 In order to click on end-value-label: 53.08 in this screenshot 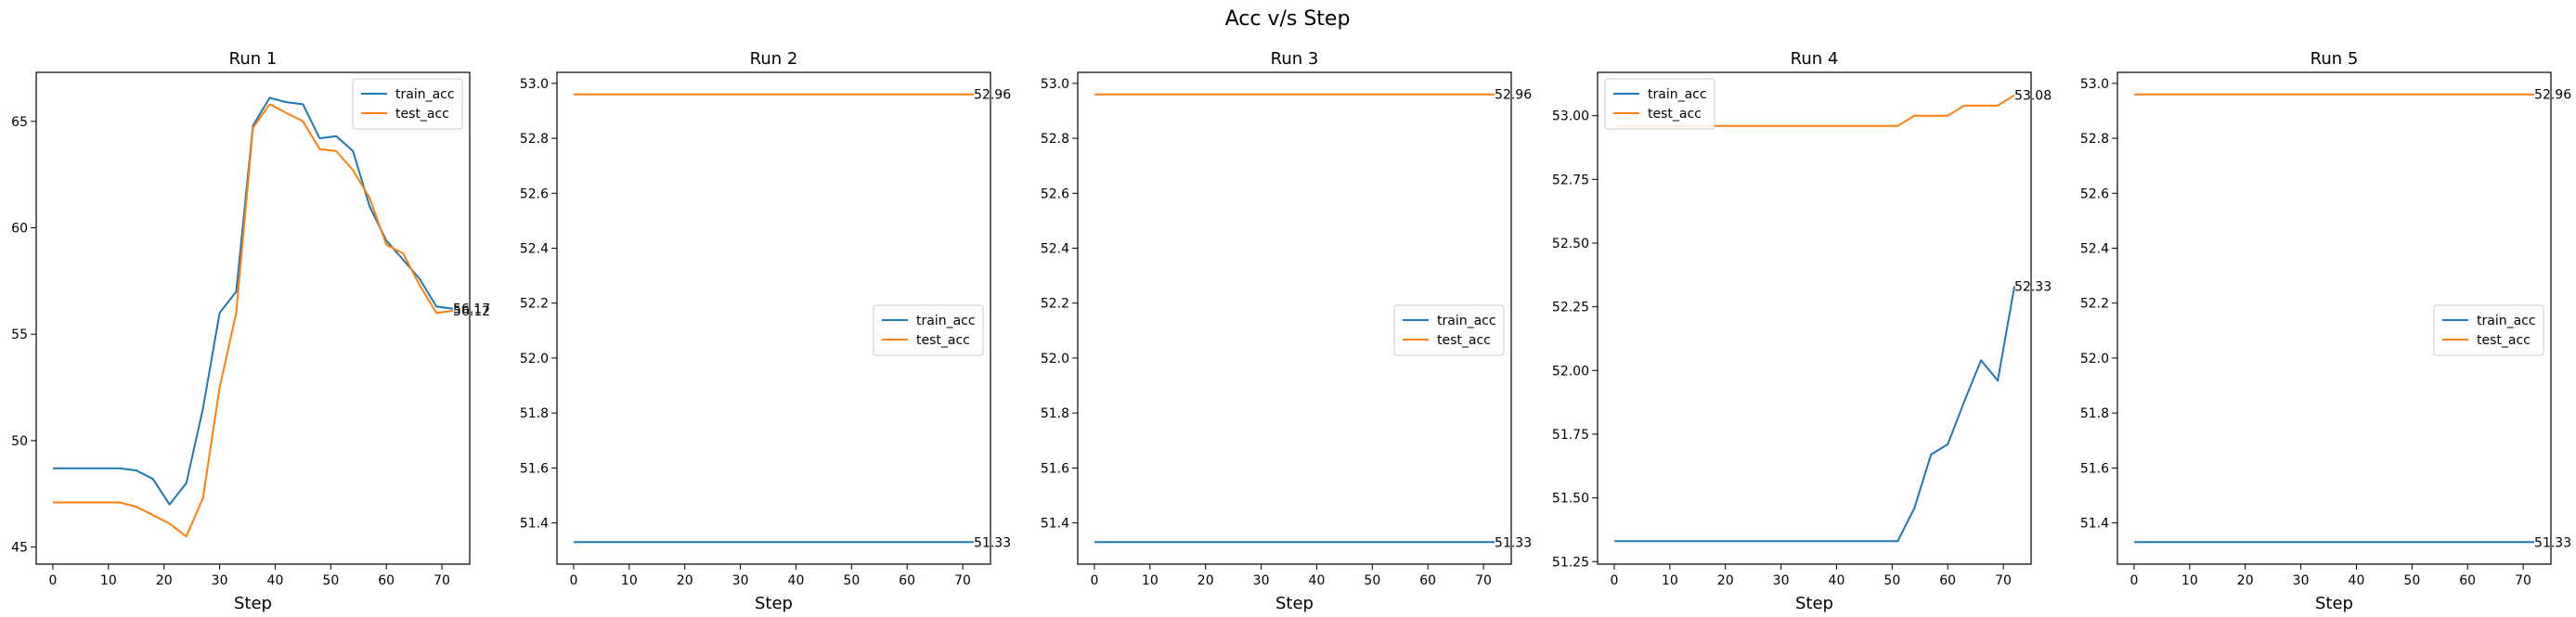, I will do `click(2033, 96)`.